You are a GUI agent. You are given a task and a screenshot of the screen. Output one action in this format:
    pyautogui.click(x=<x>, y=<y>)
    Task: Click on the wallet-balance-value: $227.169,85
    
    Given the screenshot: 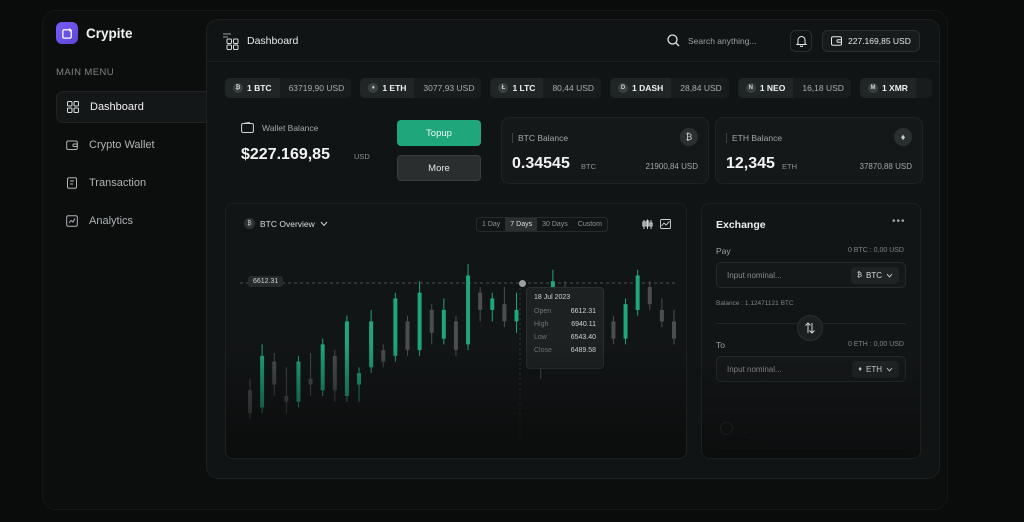 What is the action you would take?
    pyautogui.click(x=285, y=154)
    